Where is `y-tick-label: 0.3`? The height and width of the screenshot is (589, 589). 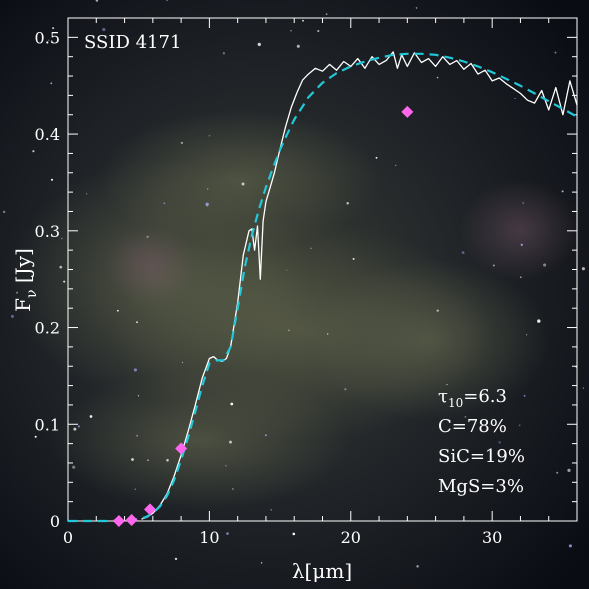 y-tick-label: 0.3 is located at coordinates (47, 231).